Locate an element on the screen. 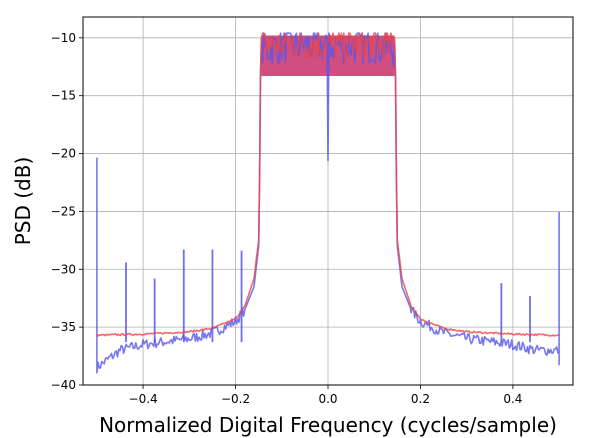 This screenshot has height=438, width=590. y-axis-ticks: −40 −35 −30 −25 −20 −15 −10 is located at coordinates (67, 211).